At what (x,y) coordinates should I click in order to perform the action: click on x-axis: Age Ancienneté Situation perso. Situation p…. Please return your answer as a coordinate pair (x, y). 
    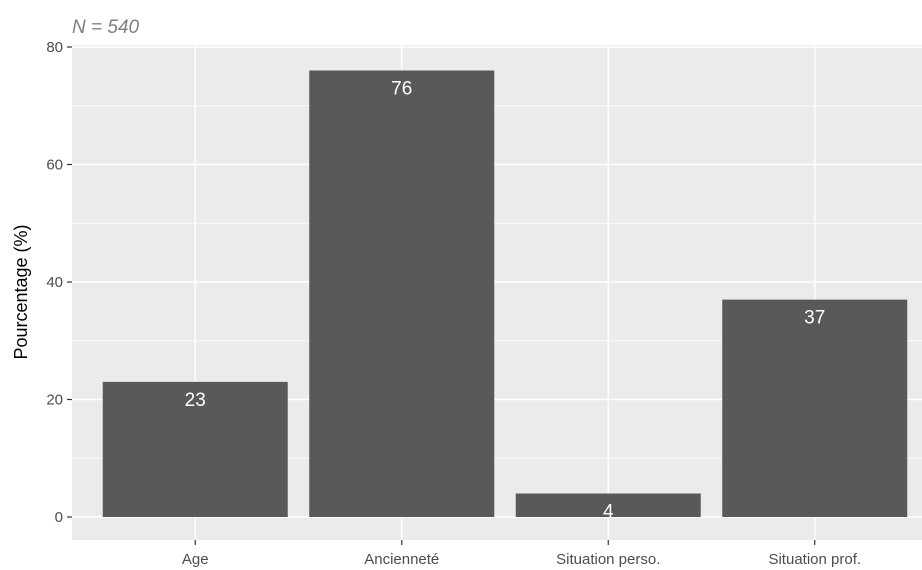
    Looking at the image, I should click on (521, 554).